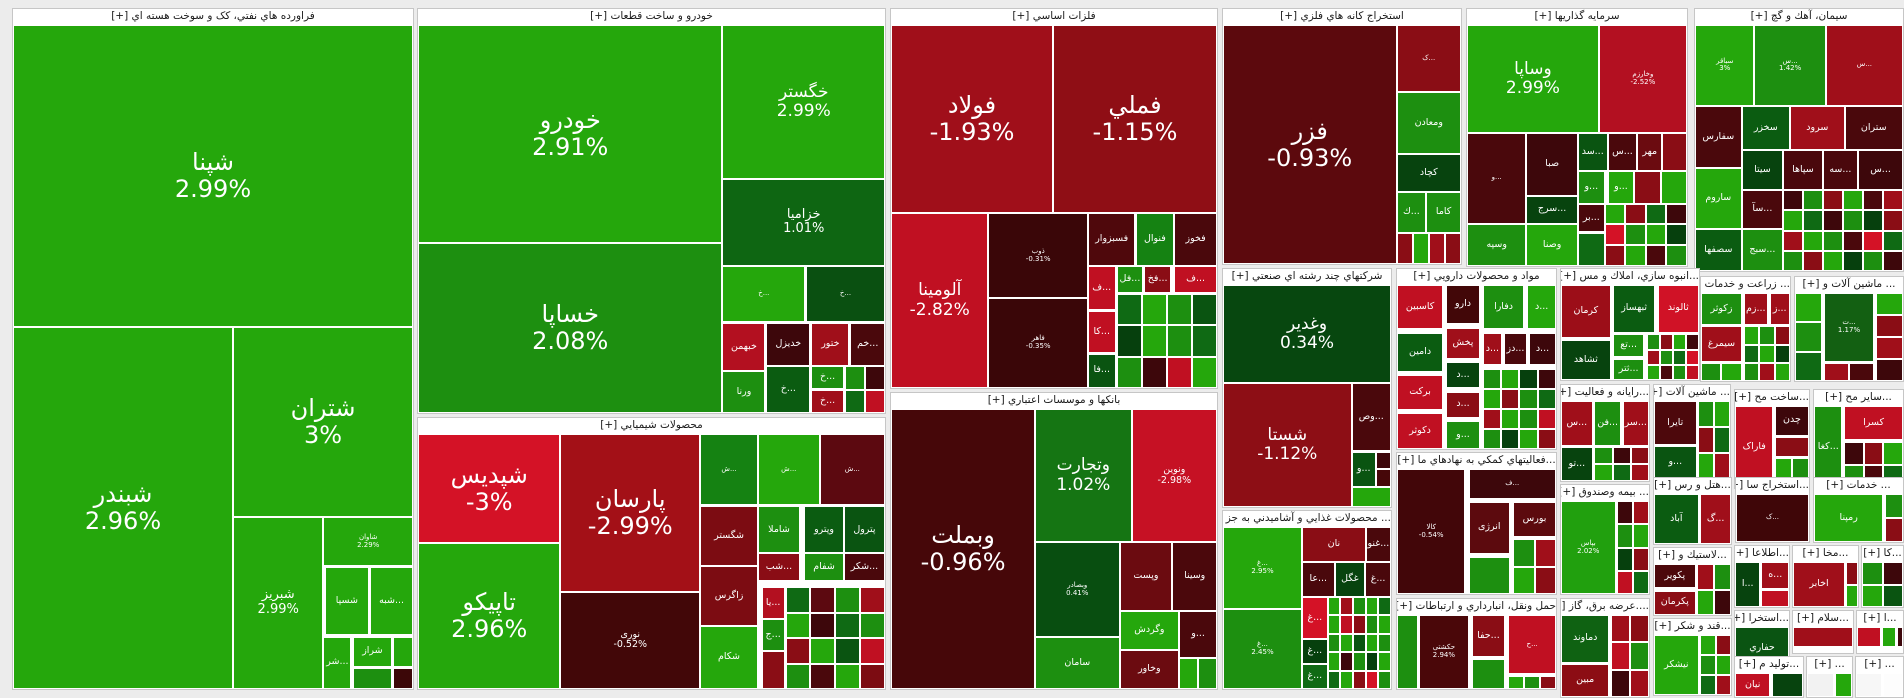  I want to click on sector-title: ...اطلاعا [+], so click(1762, 554).